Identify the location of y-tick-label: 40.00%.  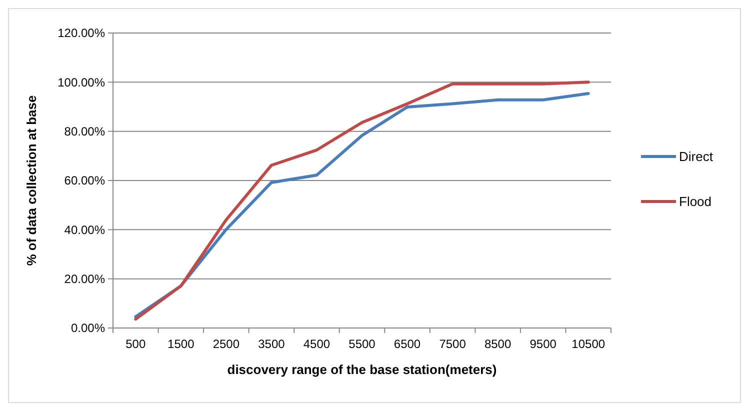
(85, 229).